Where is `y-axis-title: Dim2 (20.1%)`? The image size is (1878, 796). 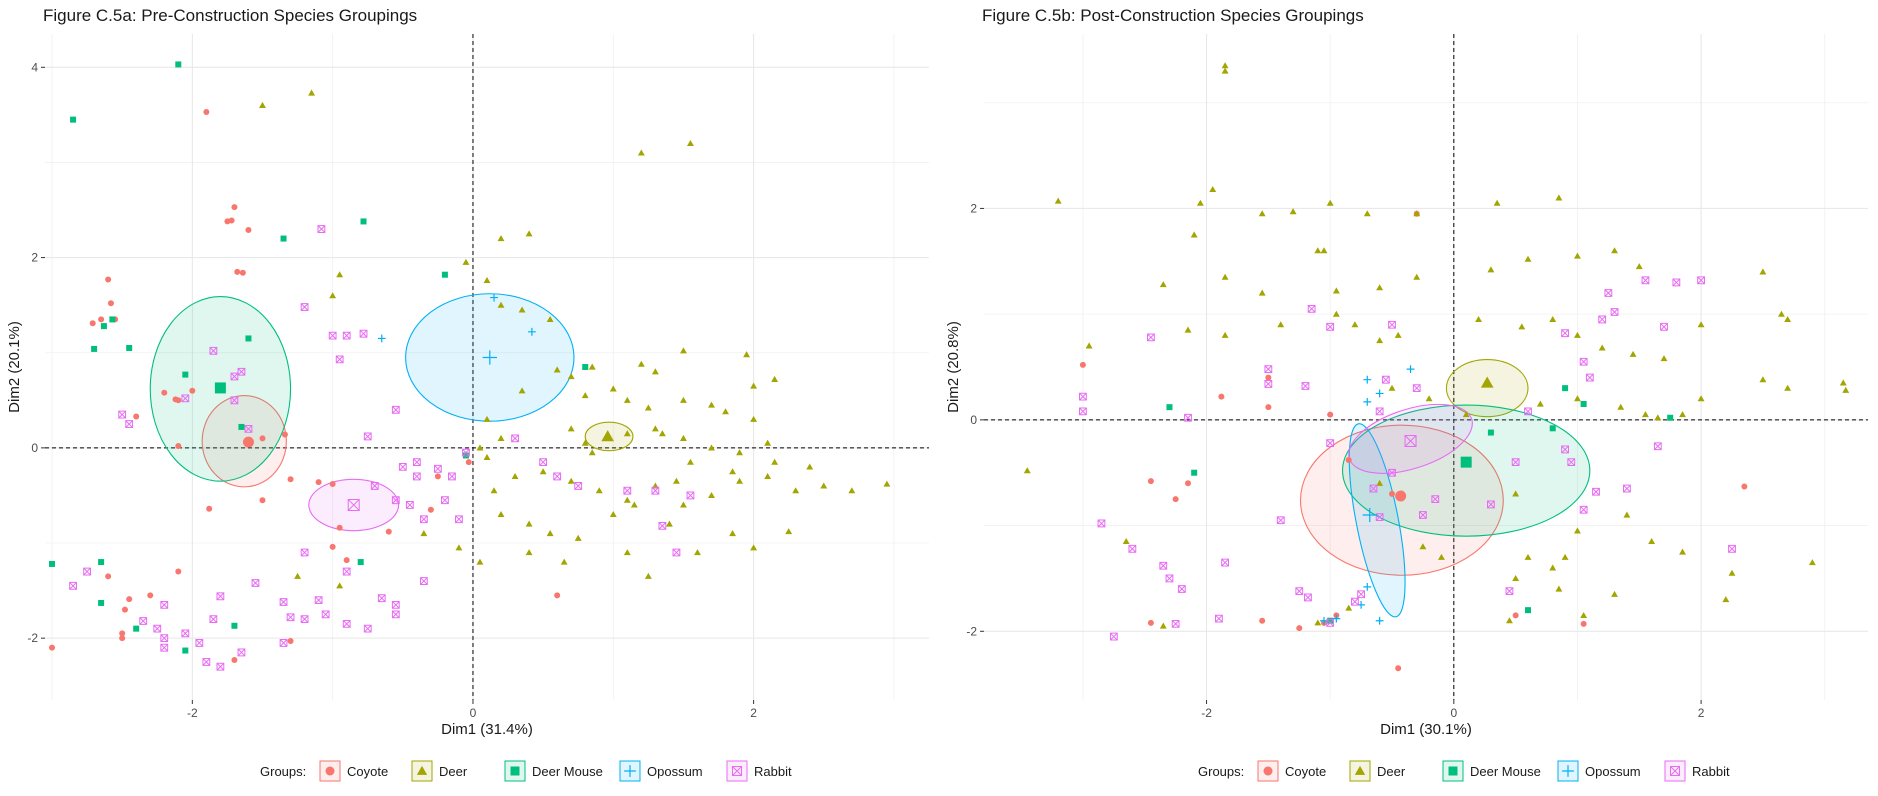
y-axis-title: Dim2 (20.1%) is located at coordinates (14, 367).